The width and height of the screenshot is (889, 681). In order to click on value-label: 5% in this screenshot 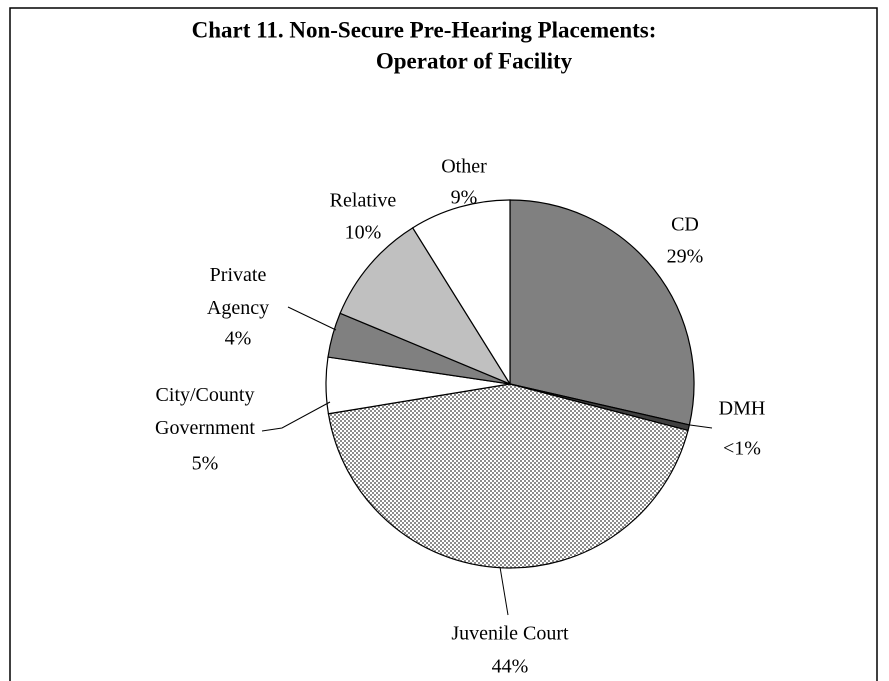, I will do `click(205, 464)`.